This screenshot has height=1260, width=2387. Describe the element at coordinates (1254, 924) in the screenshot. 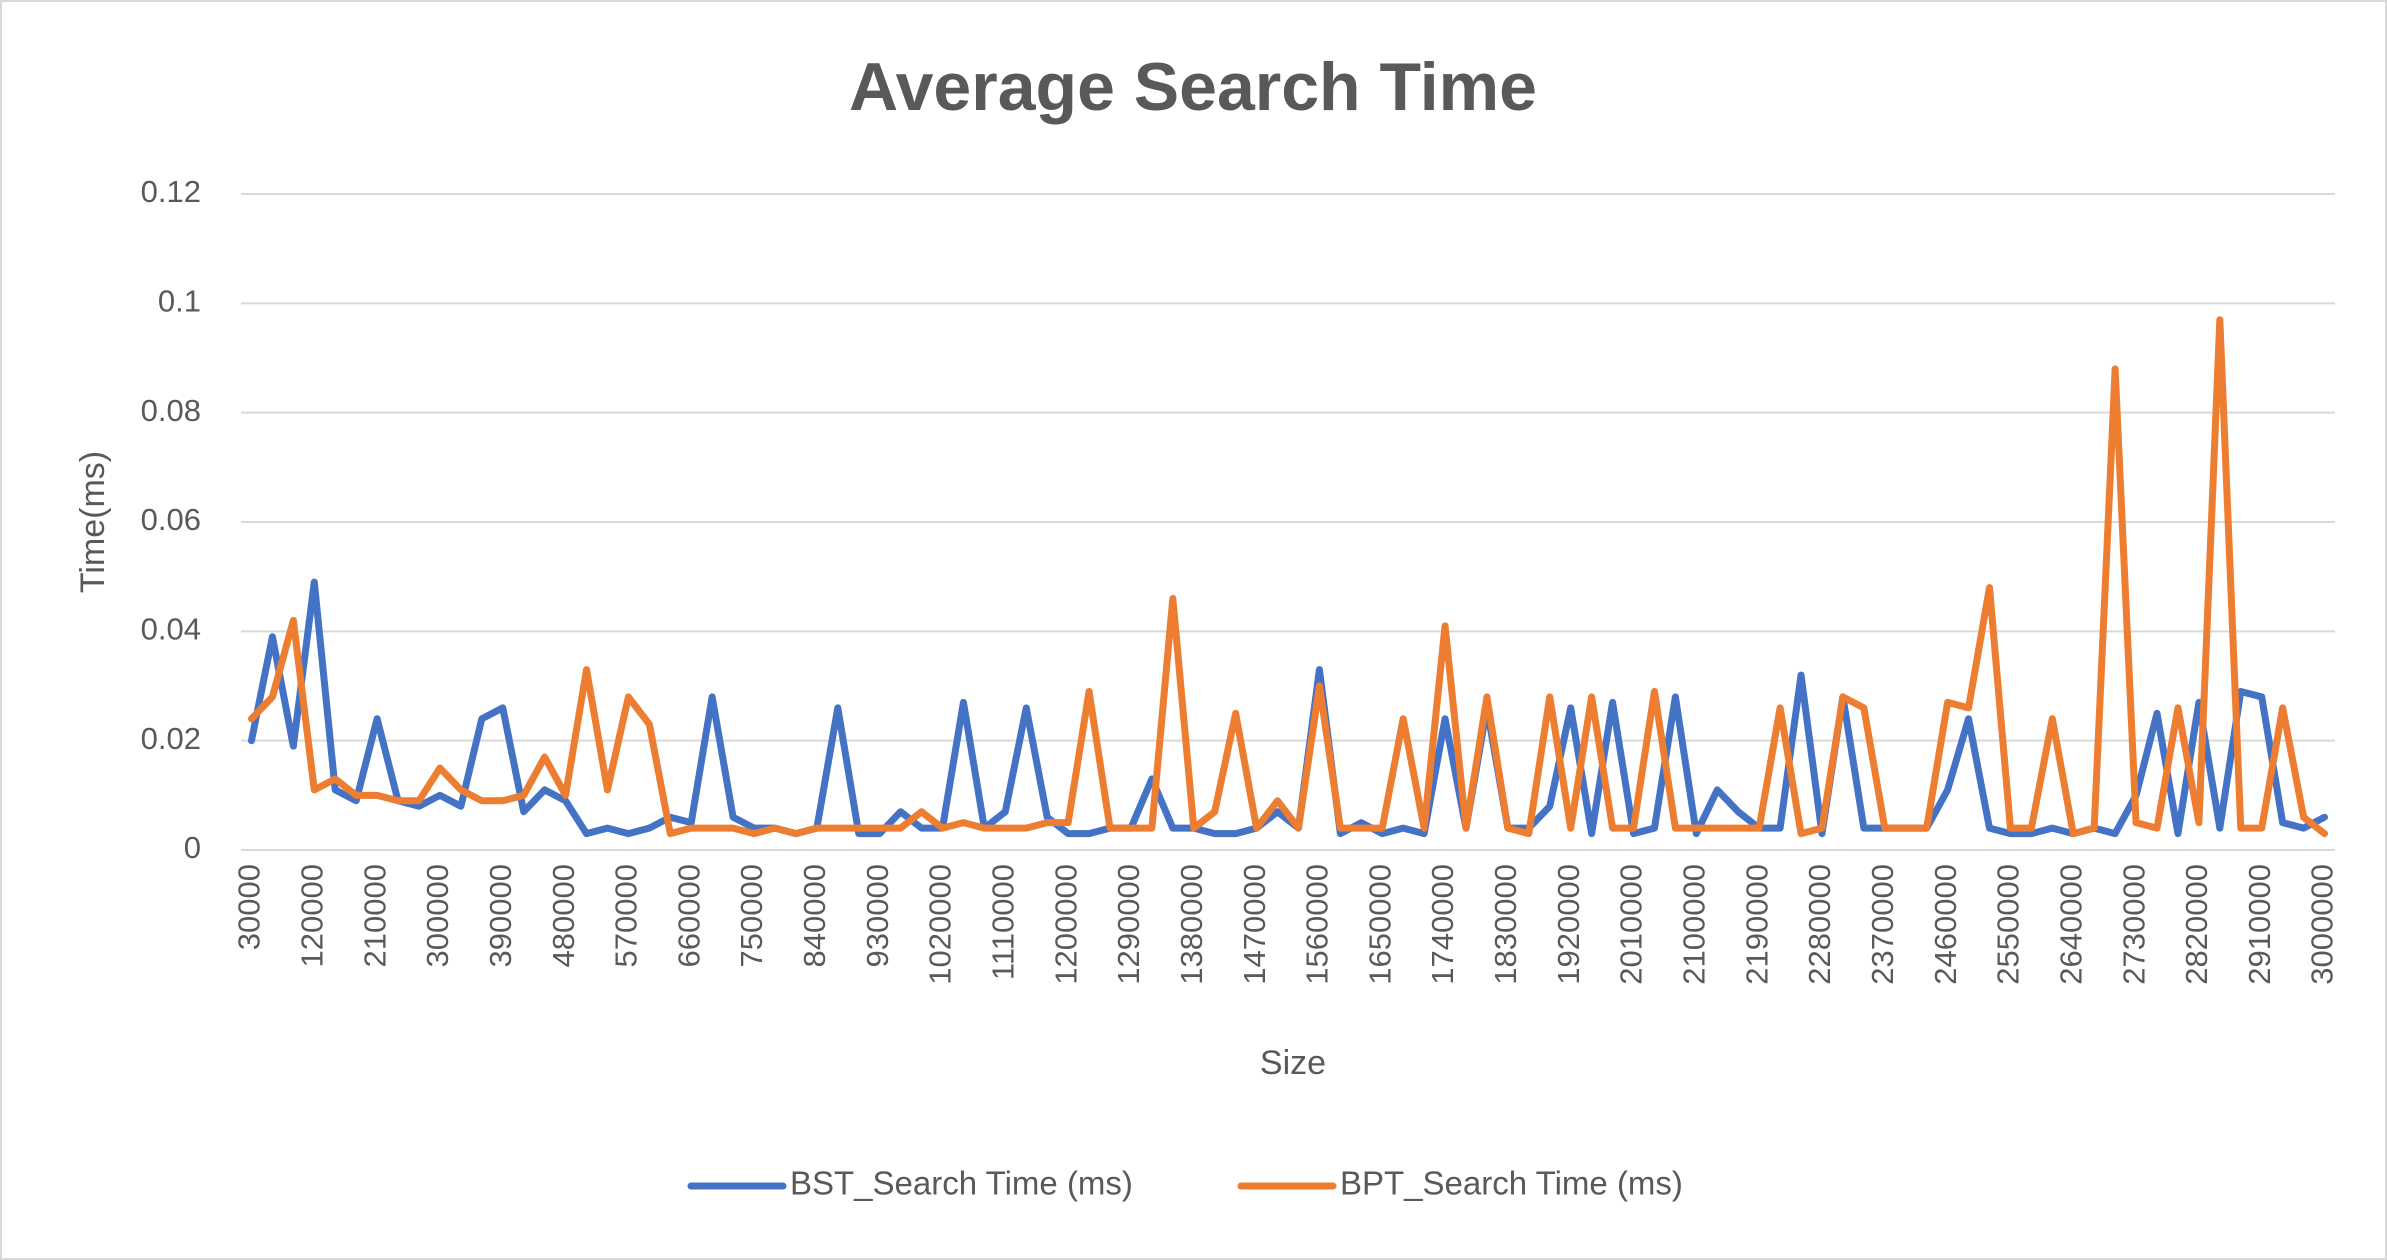

I see `x-tick-label: 1470000` at that location.